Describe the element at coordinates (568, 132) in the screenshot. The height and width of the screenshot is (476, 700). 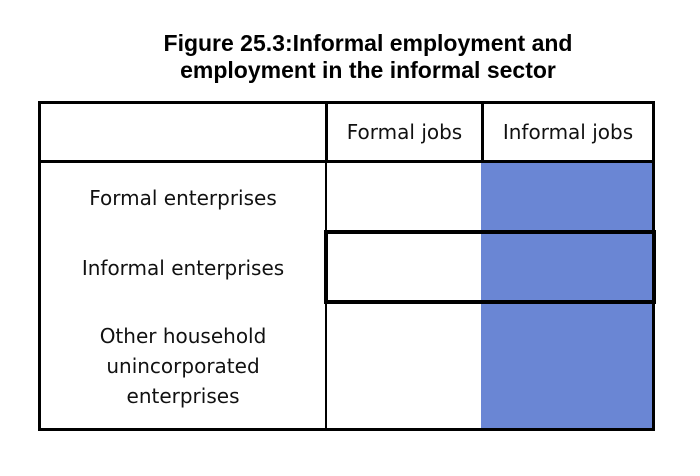
I see `column-header-informal-jobs: Informal jobs` at that location.